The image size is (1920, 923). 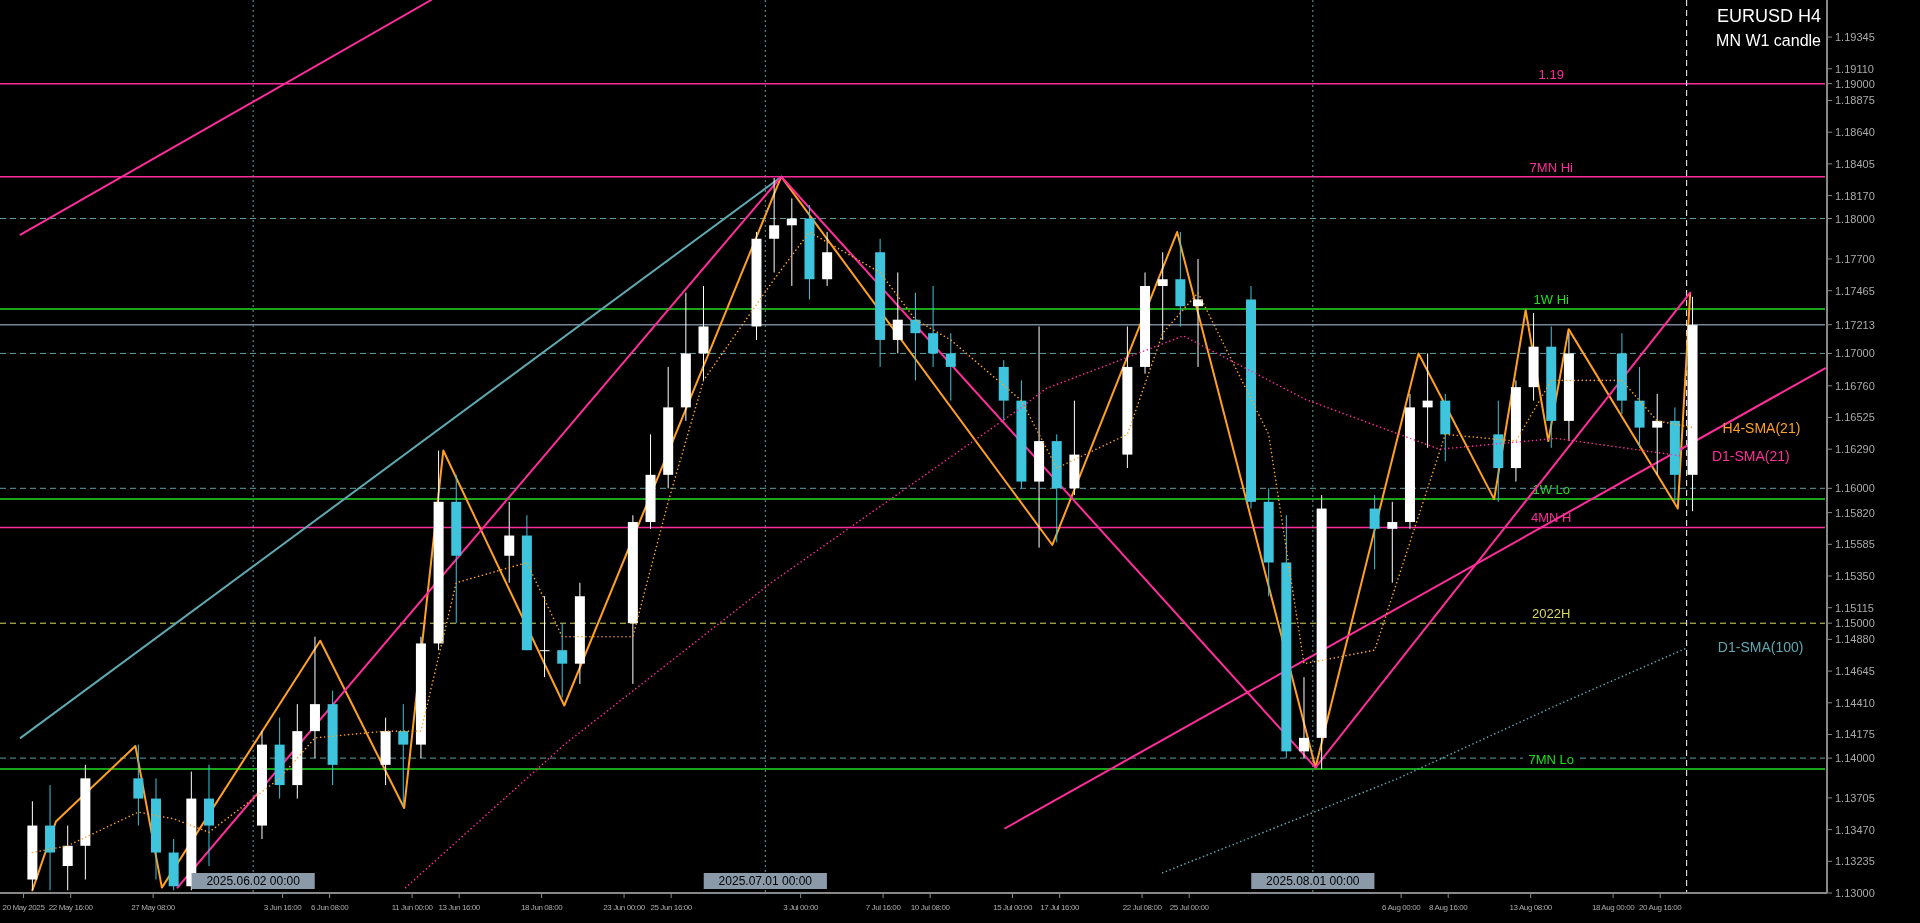 I want to click on y-tick-label: 1.13000, so click(x=1855, y=893).